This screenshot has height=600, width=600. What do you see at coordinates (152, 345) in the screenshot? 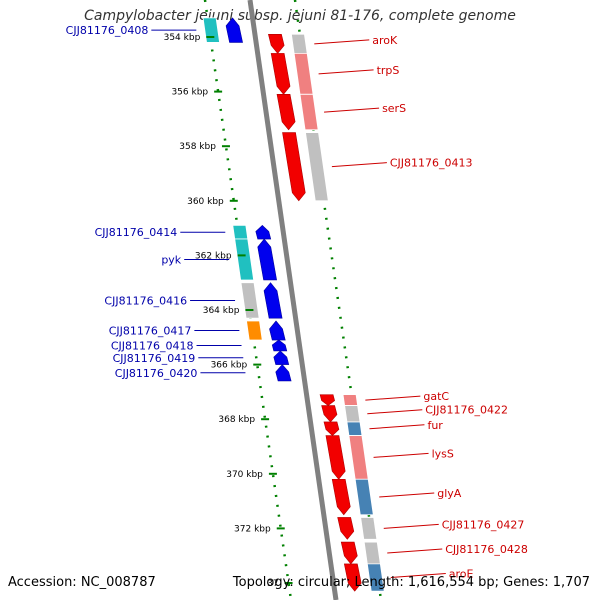
I see `gene-label-cjj81176-0418: CJJ81176_0418` at bounding box center [152, 345].